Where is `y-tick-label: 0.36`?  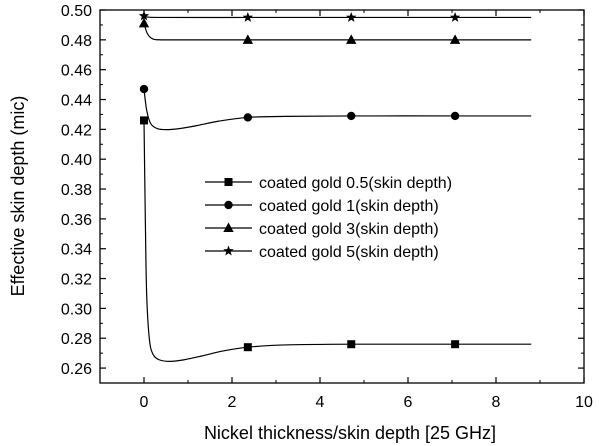
y-tick-label: 0.36 is located at coordinates (76, 220).